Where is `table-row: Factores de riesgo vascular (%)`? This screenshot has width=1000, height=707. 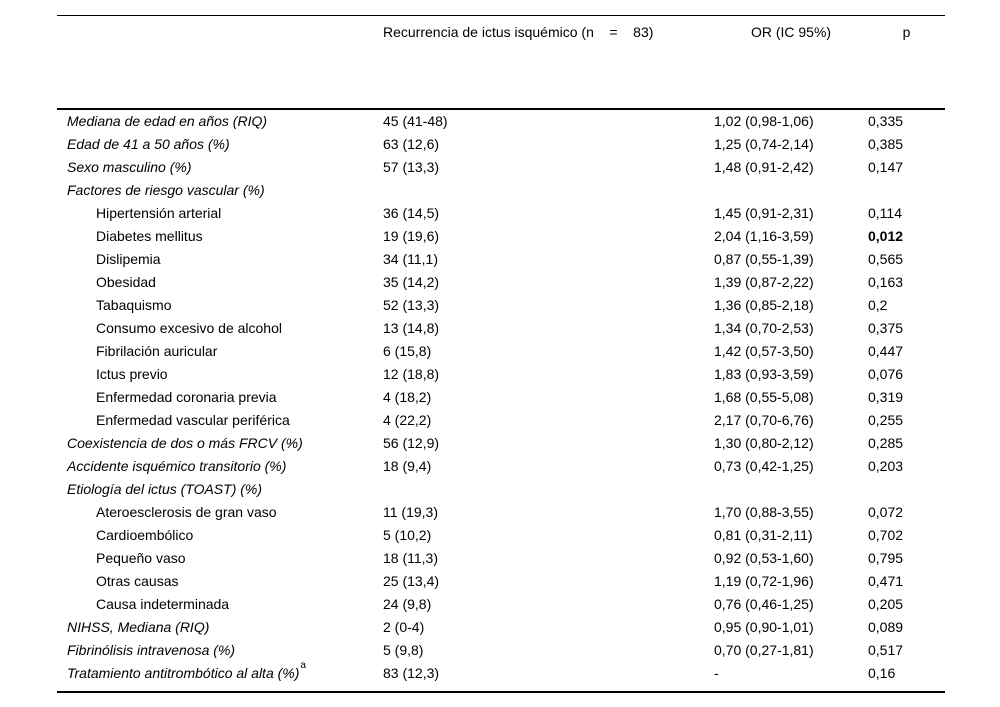 table-row: Factores de riesgo vascular (%) is located at coordinates (501, 190).